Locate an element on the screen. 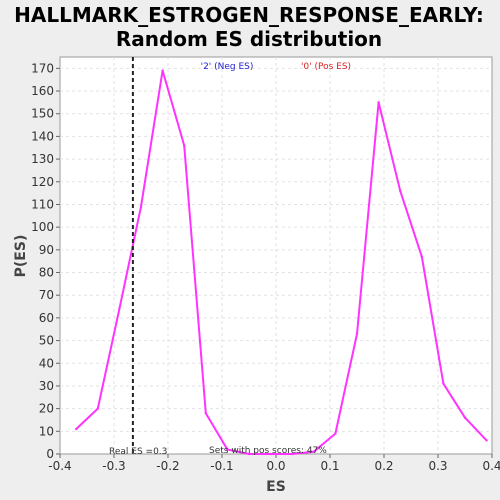 The height and width of the screenshot is (500, 500). y-tick-label: 160 is located at coordinates (42, 91).